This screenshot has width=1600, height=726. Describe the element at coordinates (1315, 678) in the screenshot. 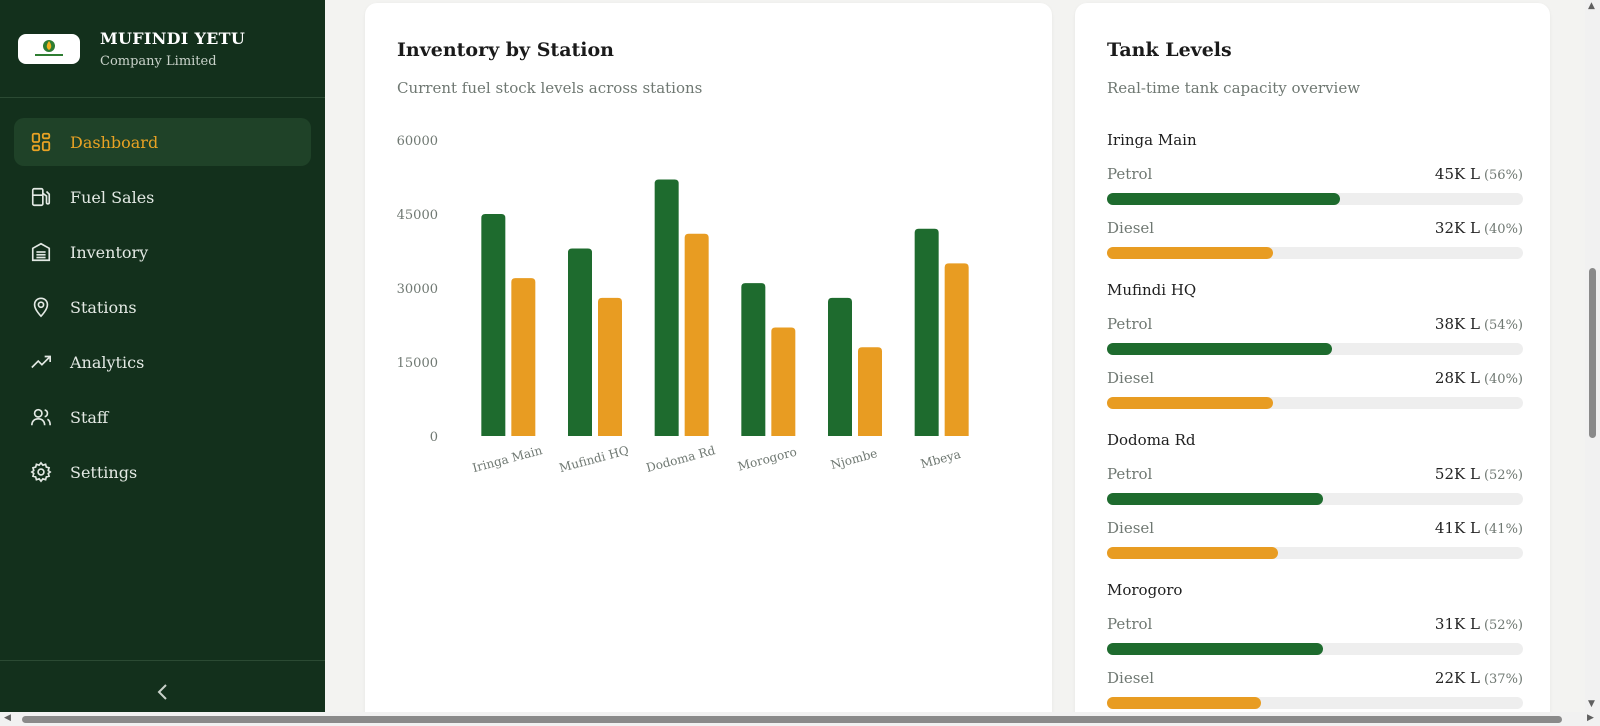

I see `tank-fuel-row: Diesel 22K L (37%)` at that location.